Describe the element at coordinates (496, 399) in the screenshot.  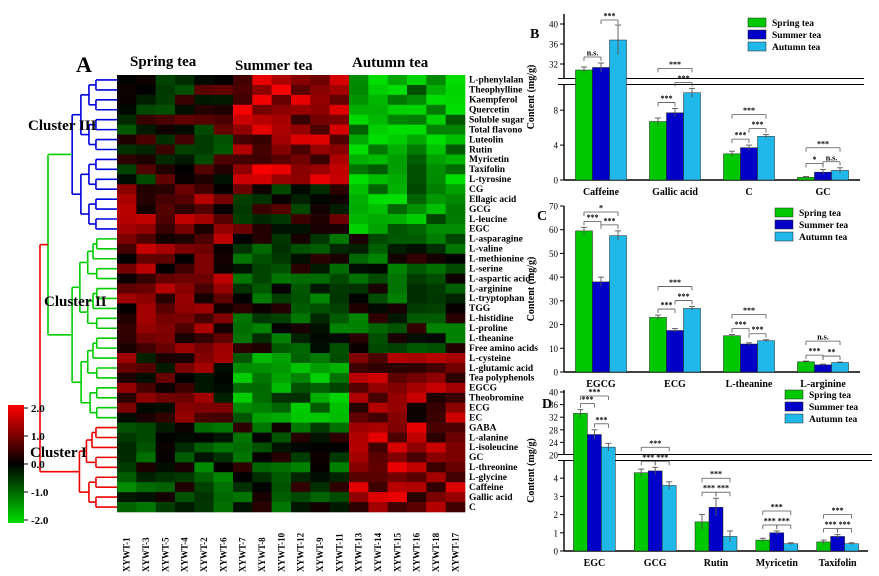
I see `heatmap-row-label: Theobromine` at that location.